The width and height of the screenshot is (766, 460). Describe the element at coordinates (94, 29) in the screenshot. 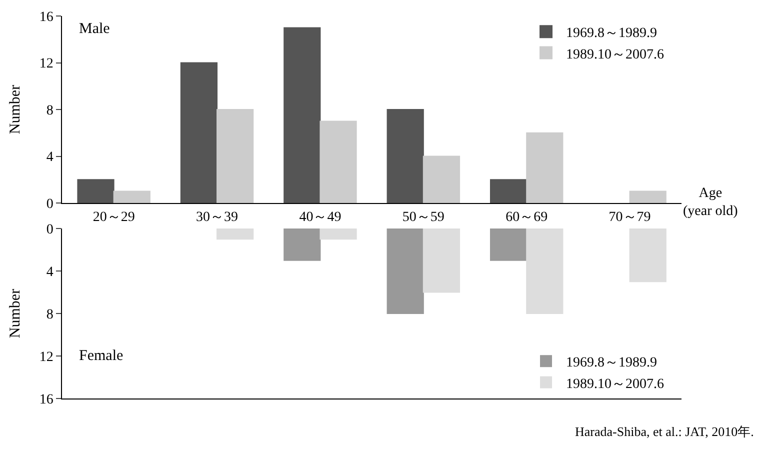

I see `annotation: Male` at that location.